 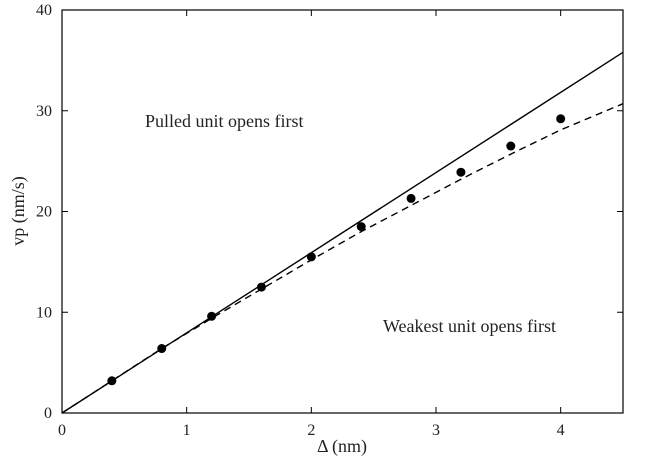 I want to click on annotation: Weakest unit opens first, so click(x=469, y=326).